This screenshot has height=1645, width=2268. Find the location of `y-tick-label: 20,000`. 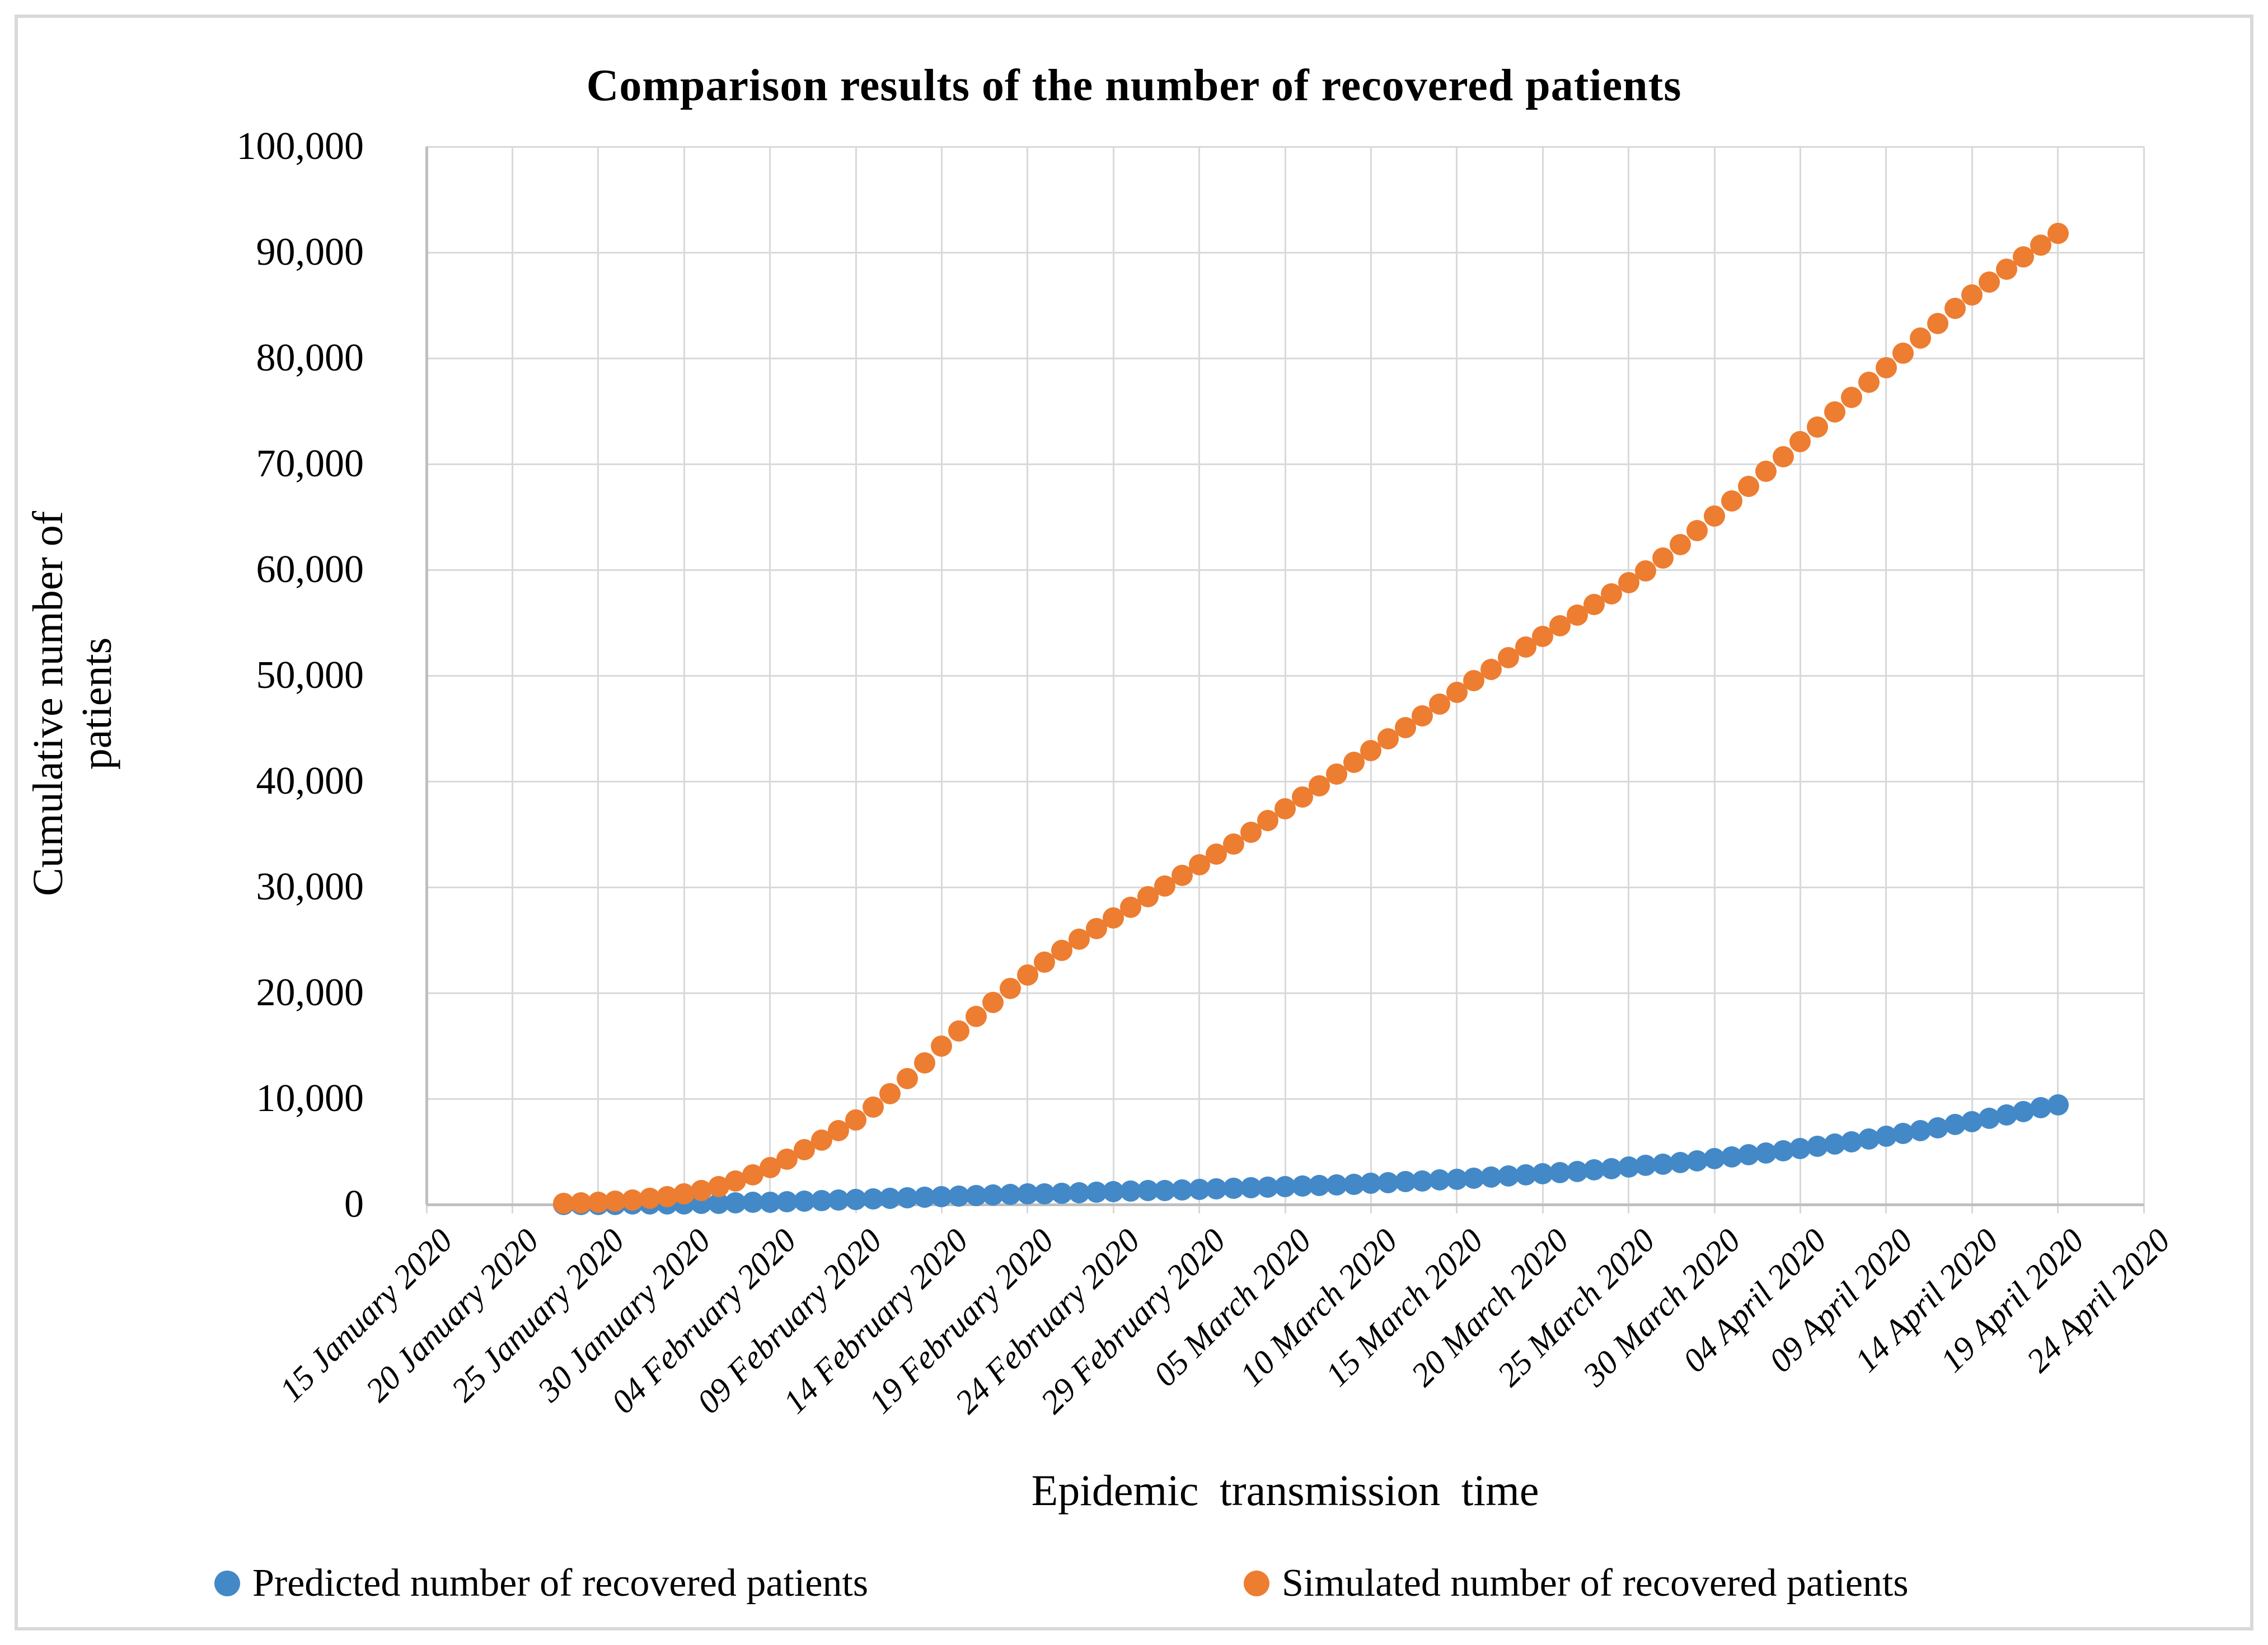

y-tick-label: 20,000 is located at coordinates (310, 992).